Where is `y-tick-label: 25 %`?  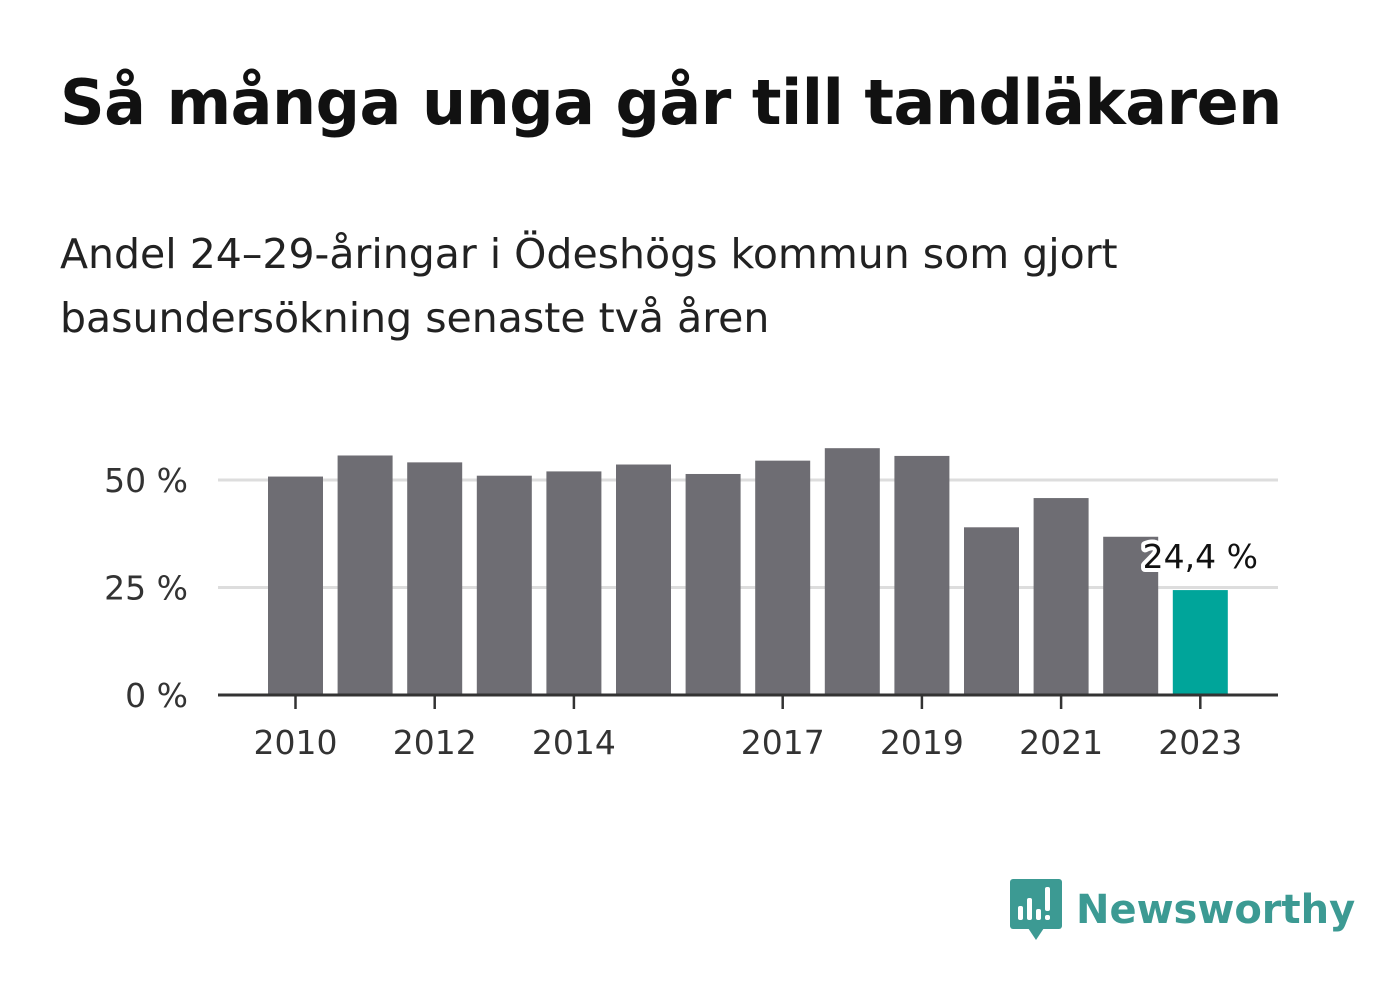
y-tick-label: 25 % is located at coordinates (146, 588).